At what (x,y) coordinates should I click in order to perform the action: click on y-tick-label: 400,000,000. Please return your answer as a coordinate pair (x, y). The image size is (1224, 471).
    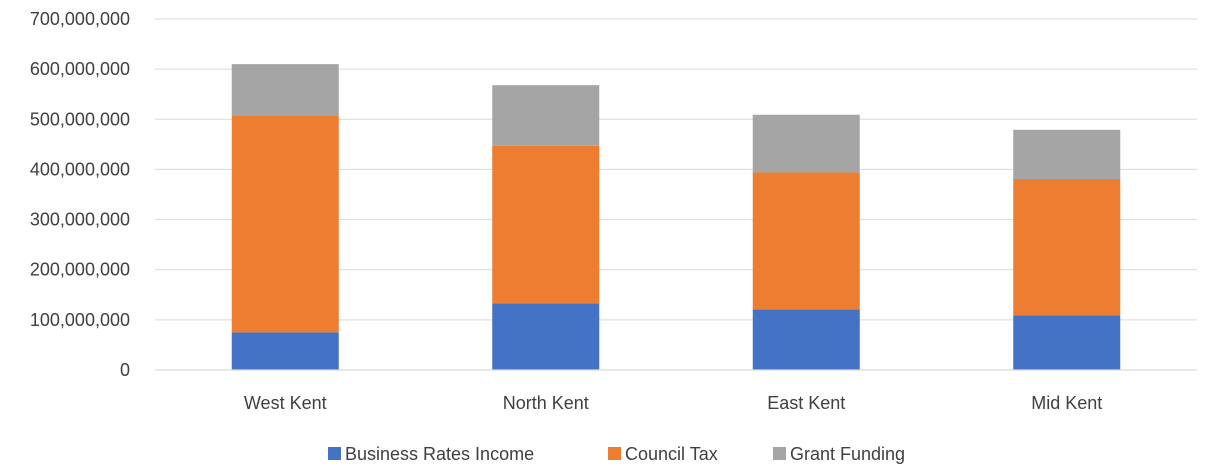
    Looking at the image, I should click on (80, 169).